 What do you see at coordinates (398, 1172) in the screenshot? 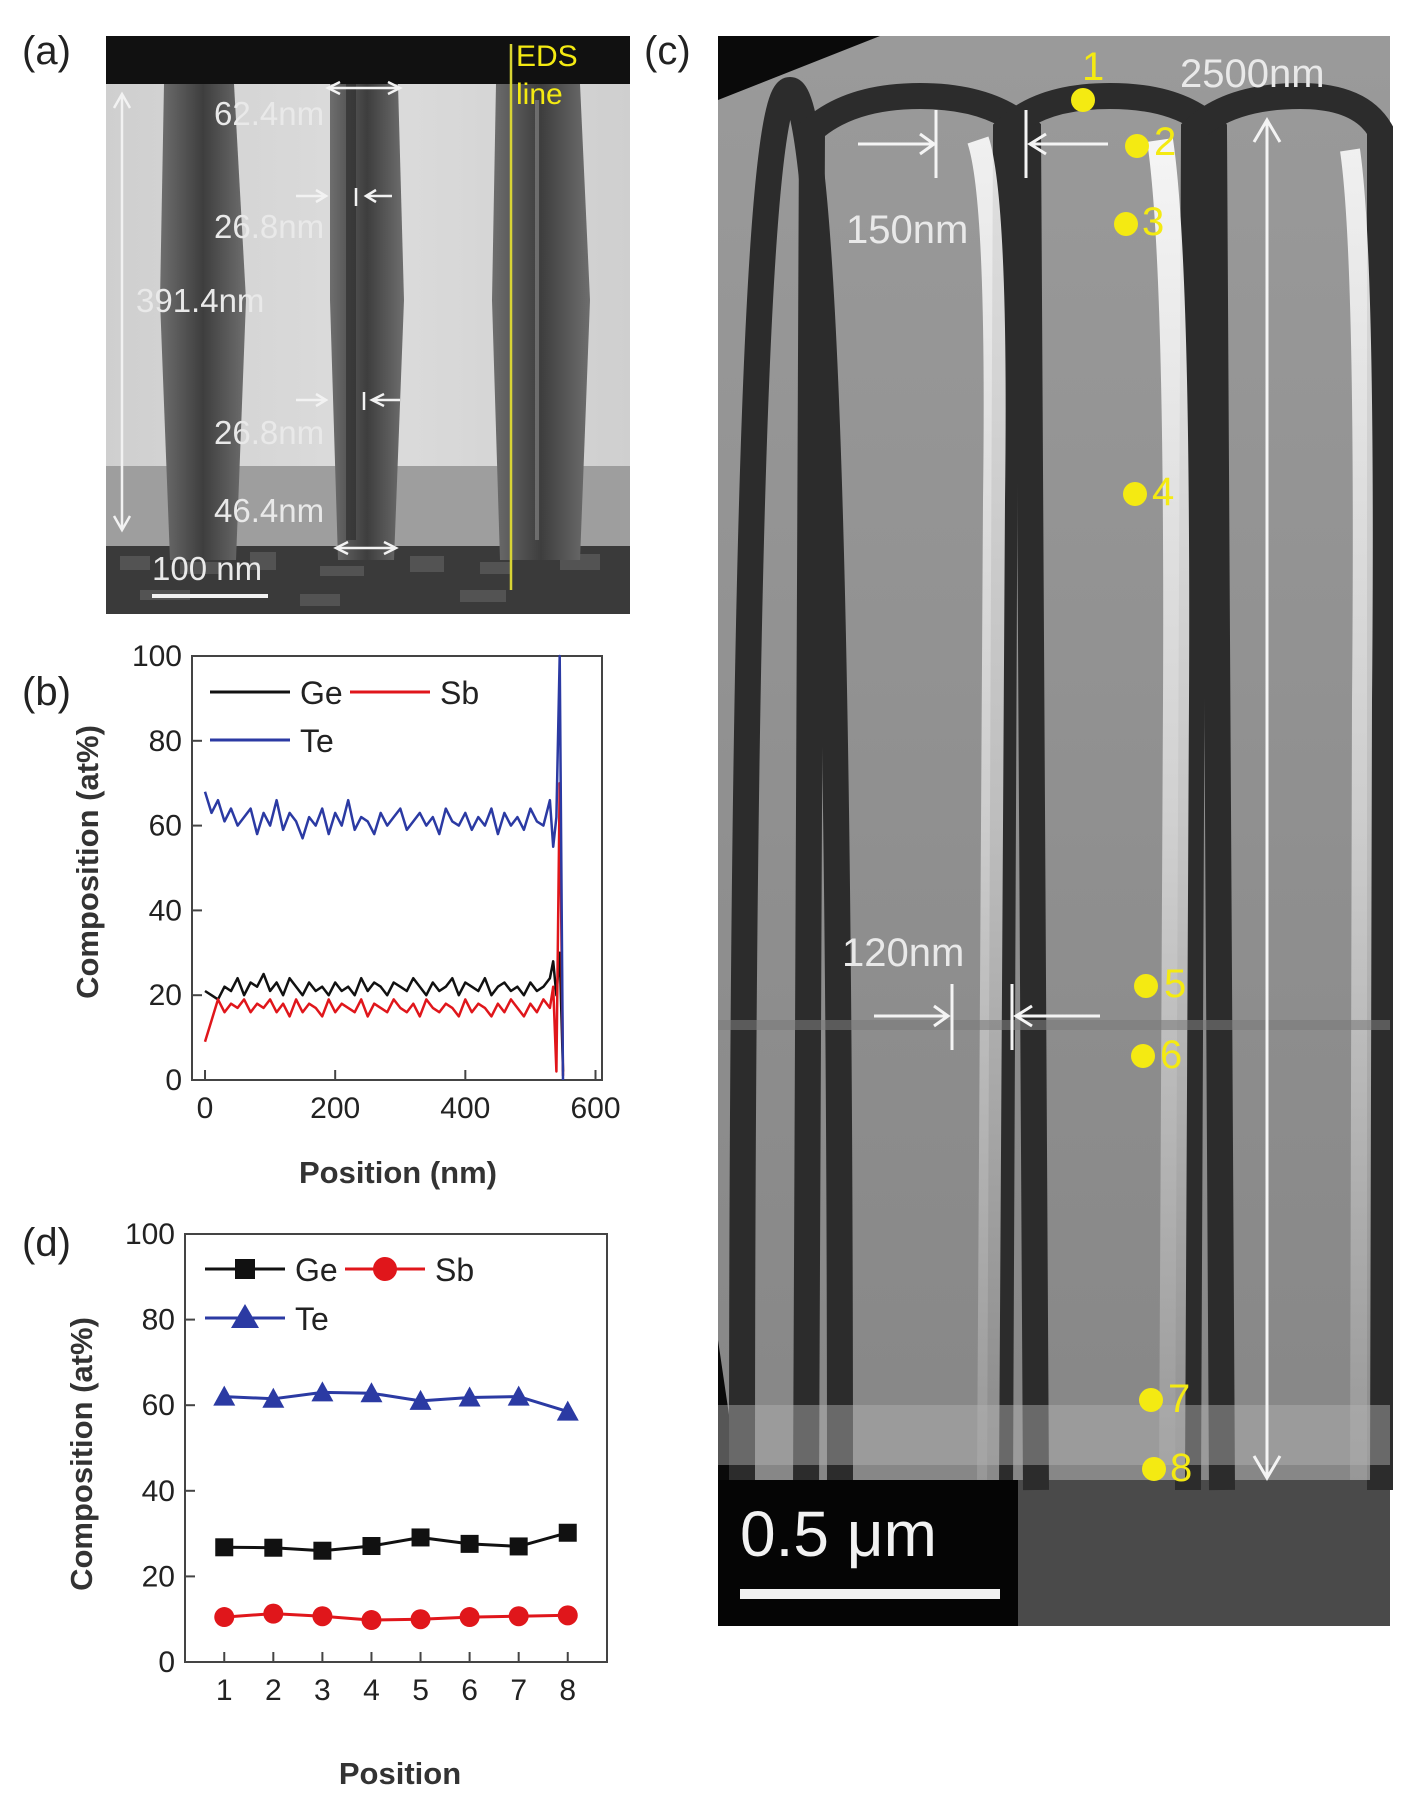
I see `panel-b-xlabel: Position (nm)` at bounding box center [398, 1172].